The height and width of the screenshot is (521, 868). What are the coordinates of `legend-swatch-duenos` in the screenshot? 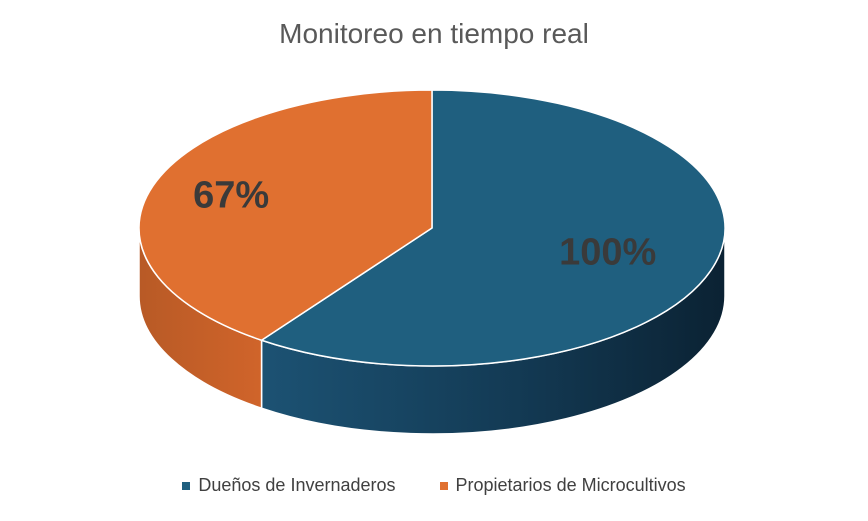 It's located at (186, 485).